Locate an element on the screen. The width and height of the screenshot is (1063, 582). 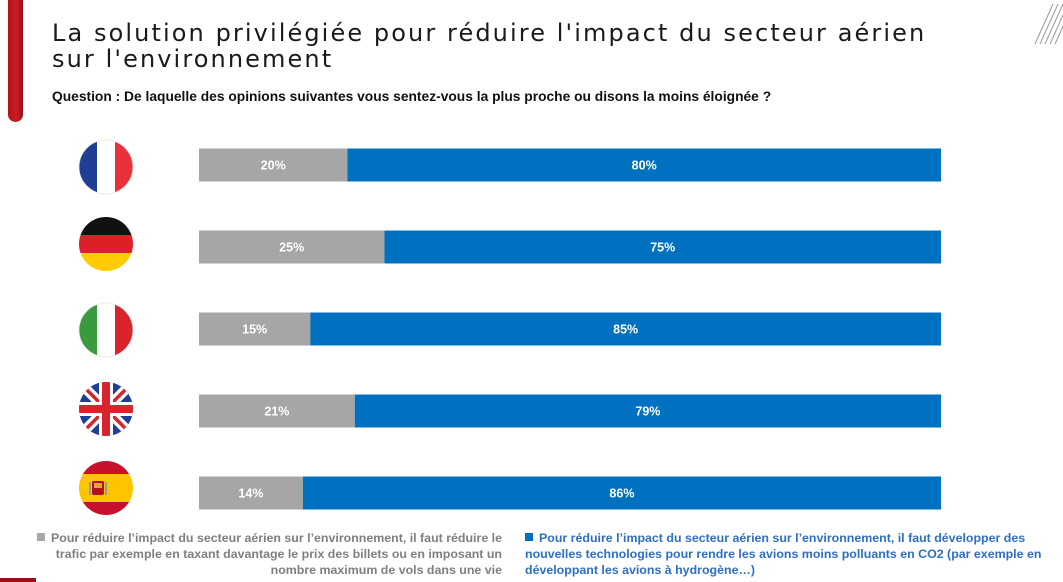
spain-flag-icon is located at coordinates (106, 488).